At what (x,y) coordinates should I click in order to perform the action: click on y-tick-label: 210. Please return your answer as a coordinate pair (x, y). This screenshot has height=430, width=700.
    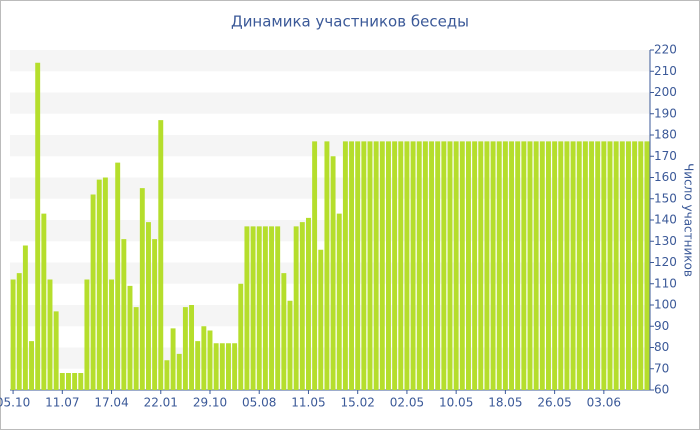
    Looking at the image, I should click on (665, 71).